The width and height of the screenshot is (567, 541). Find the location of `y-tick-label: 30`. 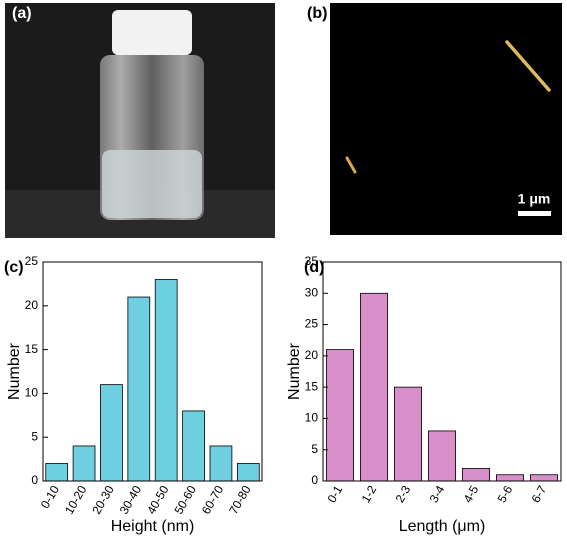

y-tick-label: 30 is located at coordinates (312, 292).